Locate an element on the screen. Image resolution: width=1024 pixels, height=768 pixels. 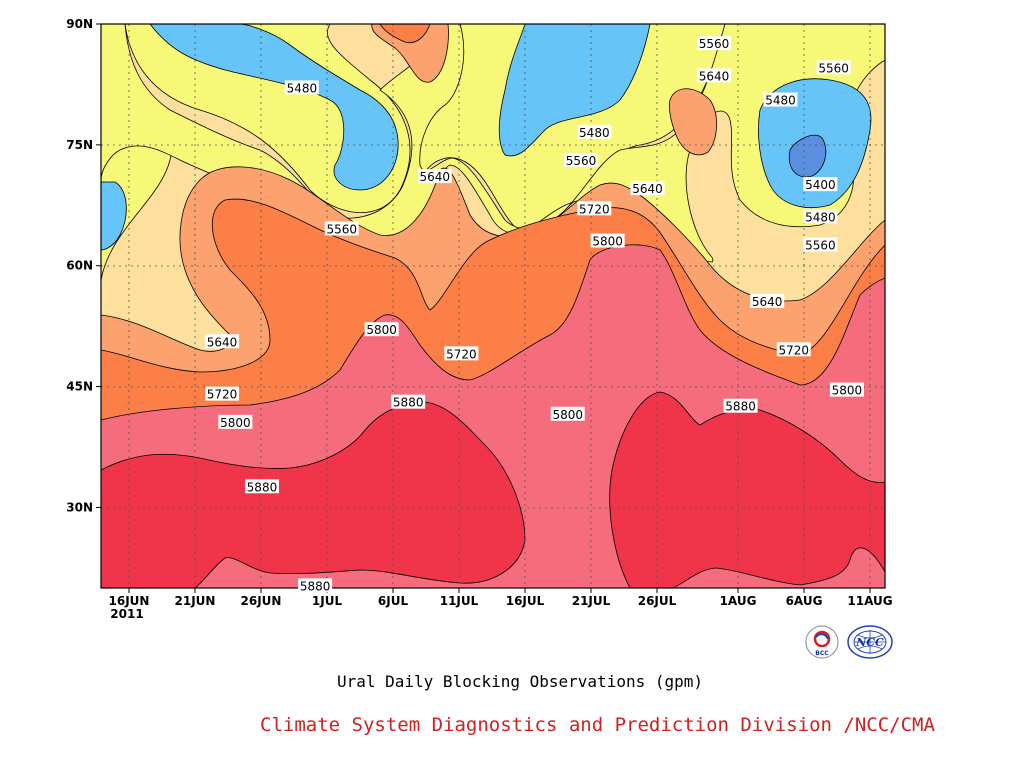
y-tick-label: 90N is located at coordinates (79, 24).